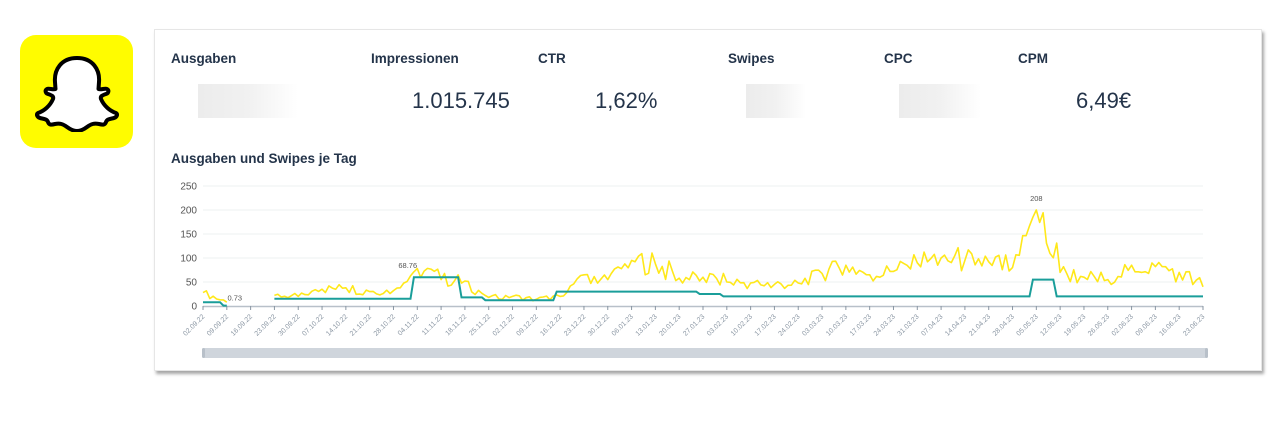 Image resolution: width=1280 pixels, height=422 pixels. I want to click on kpi-label-cpc: CPC, so click(898, 58).